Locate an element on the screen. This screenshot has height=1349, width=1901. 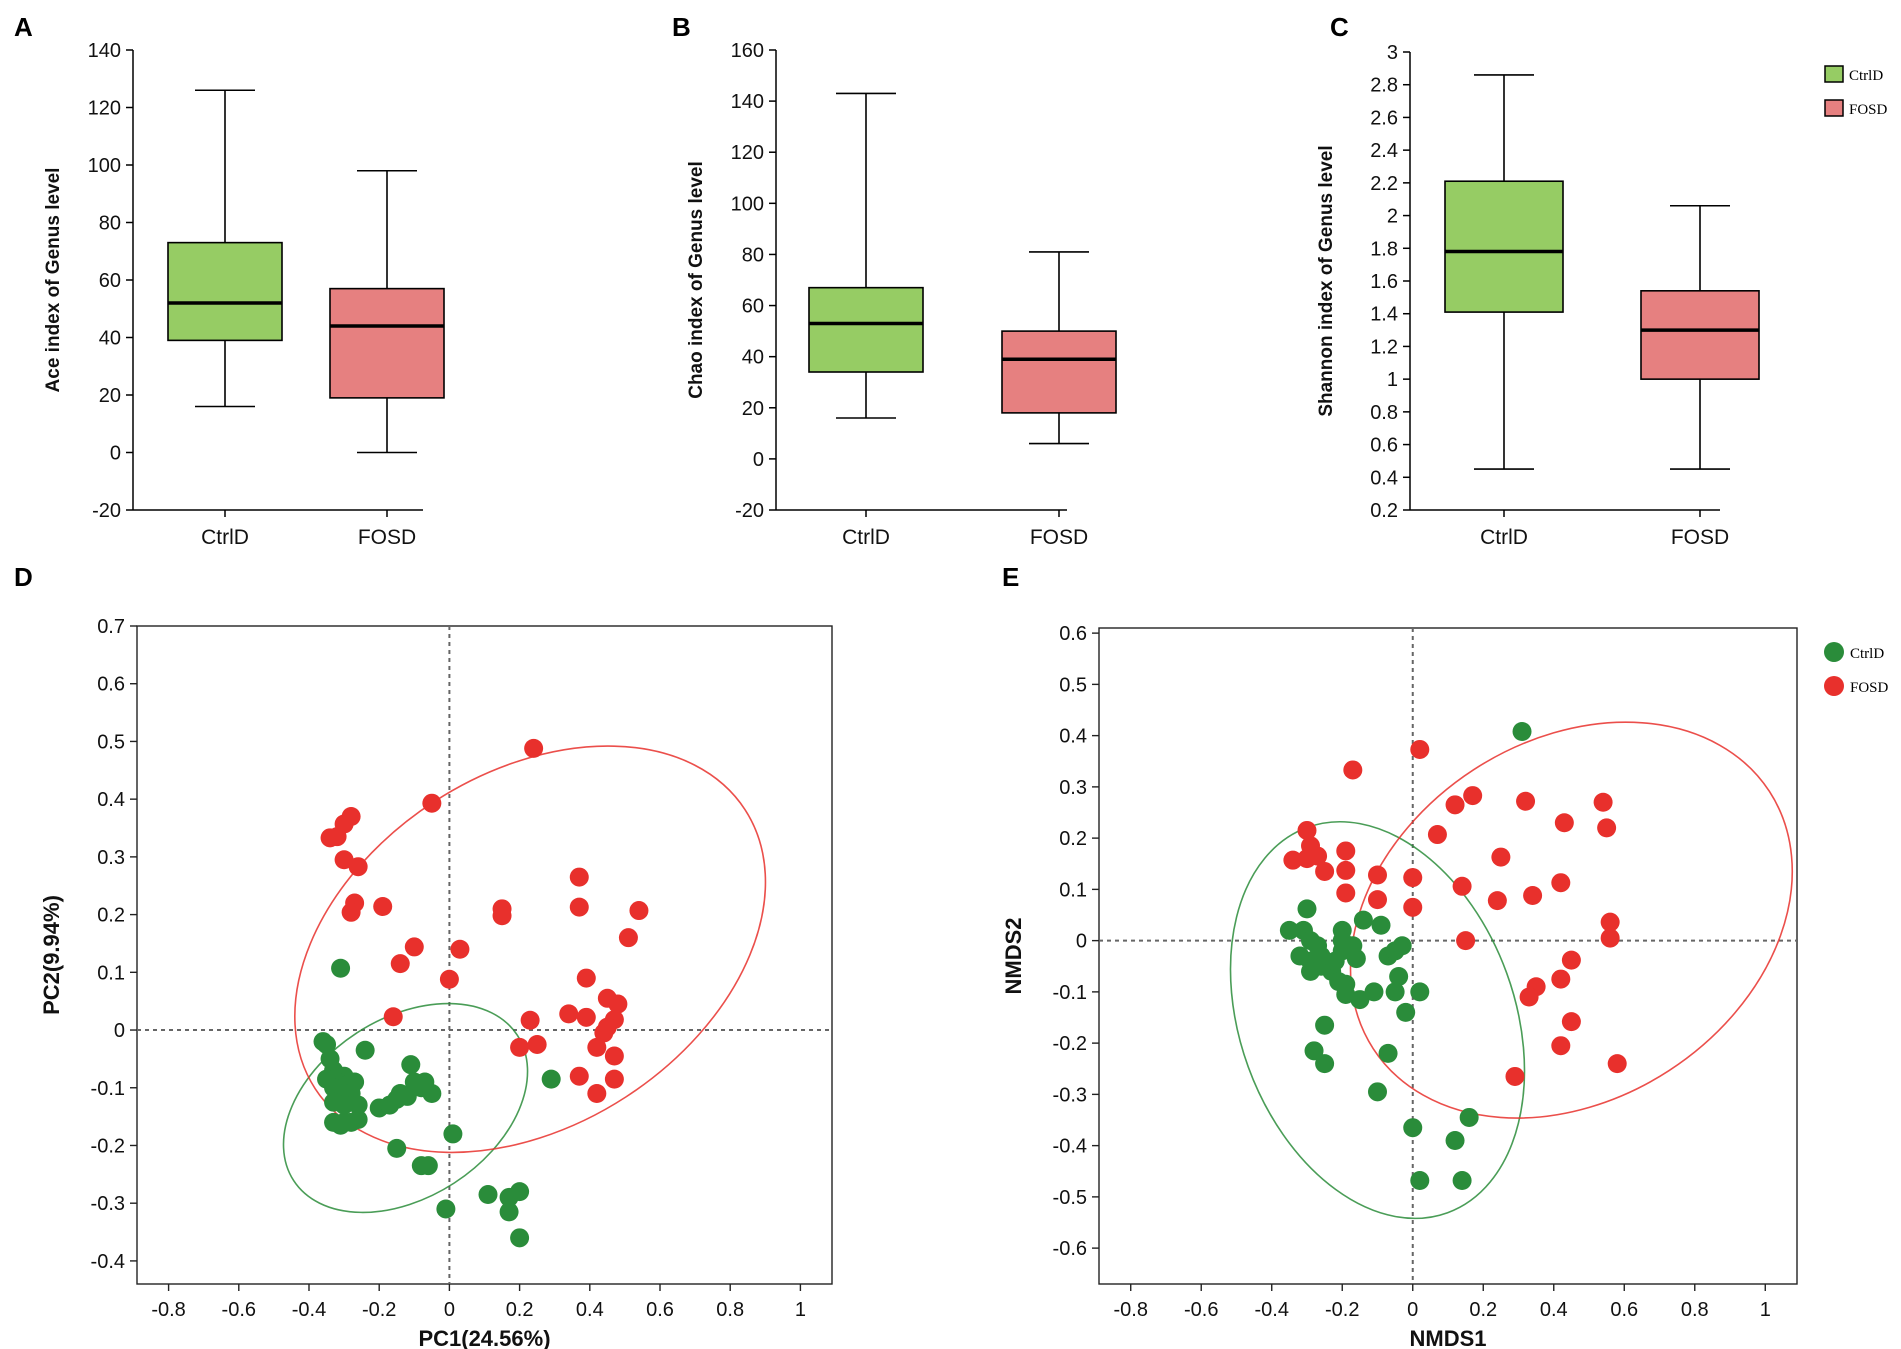
y-tick-label: -0.5 is located at coordinates (1070, 1198).